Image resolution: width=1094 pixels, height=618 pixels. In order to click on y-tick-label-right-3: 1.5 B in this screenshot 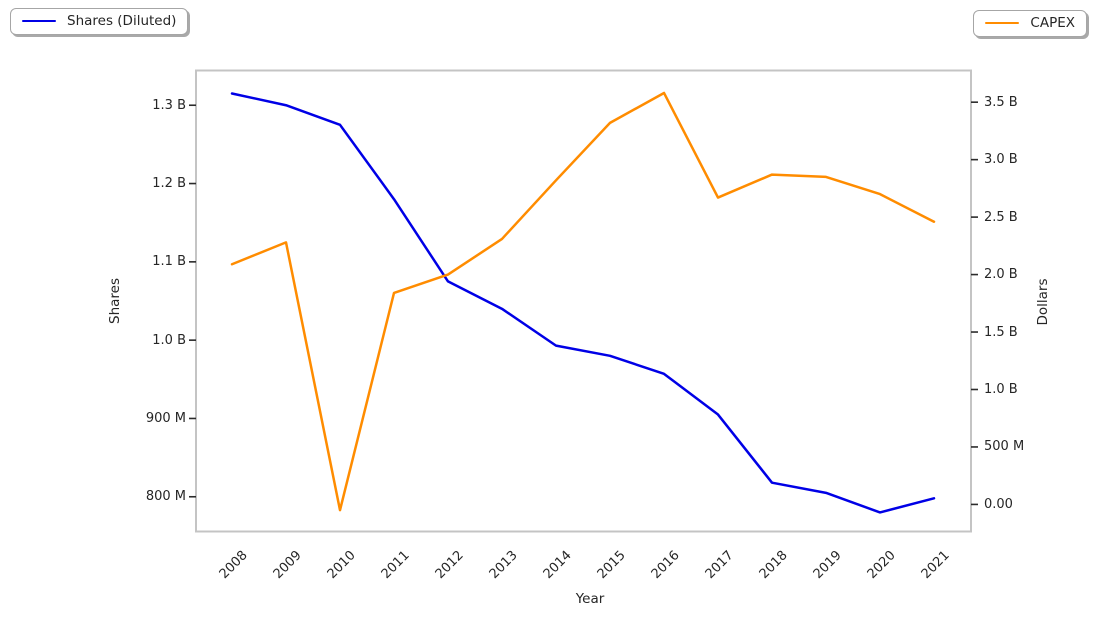, I will do `click(1001, 332)`.